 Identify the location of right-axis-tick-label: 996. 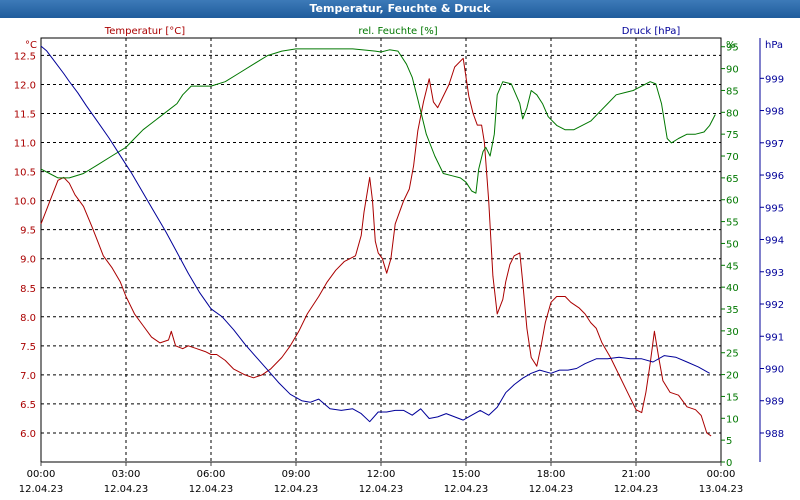
(774, 176).